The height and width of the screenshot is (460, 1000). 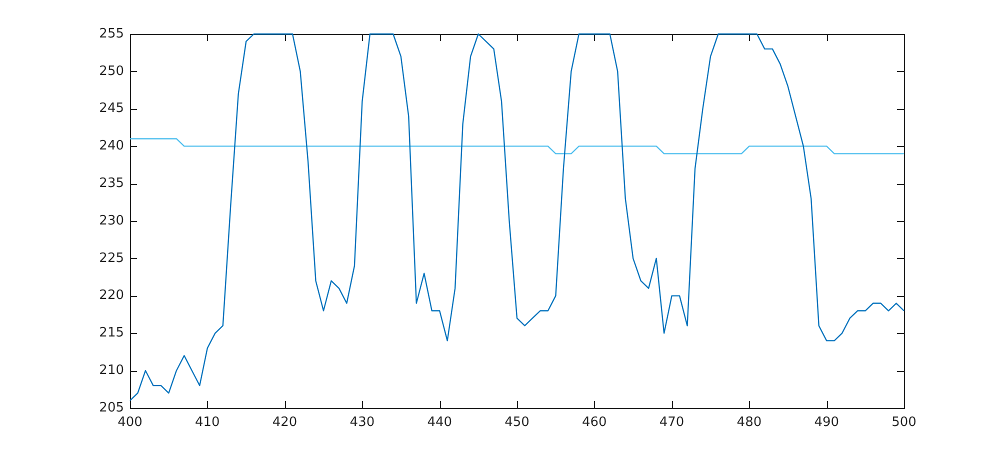 What do you see at coordinates (111, 296) in the screenshot?
I see `y-tick-label: 220` at bounding box center [111, 296].